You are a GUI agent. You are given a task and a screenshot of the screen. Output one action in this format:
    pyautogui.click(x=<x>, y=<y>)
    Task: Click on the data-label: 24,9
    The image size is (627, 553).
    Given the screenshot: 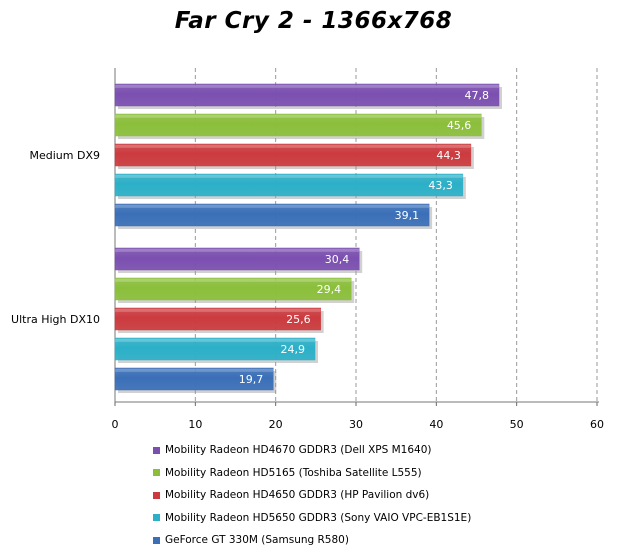 What is the action you would take?
    pyautogui.click(x=293, y=349)
    